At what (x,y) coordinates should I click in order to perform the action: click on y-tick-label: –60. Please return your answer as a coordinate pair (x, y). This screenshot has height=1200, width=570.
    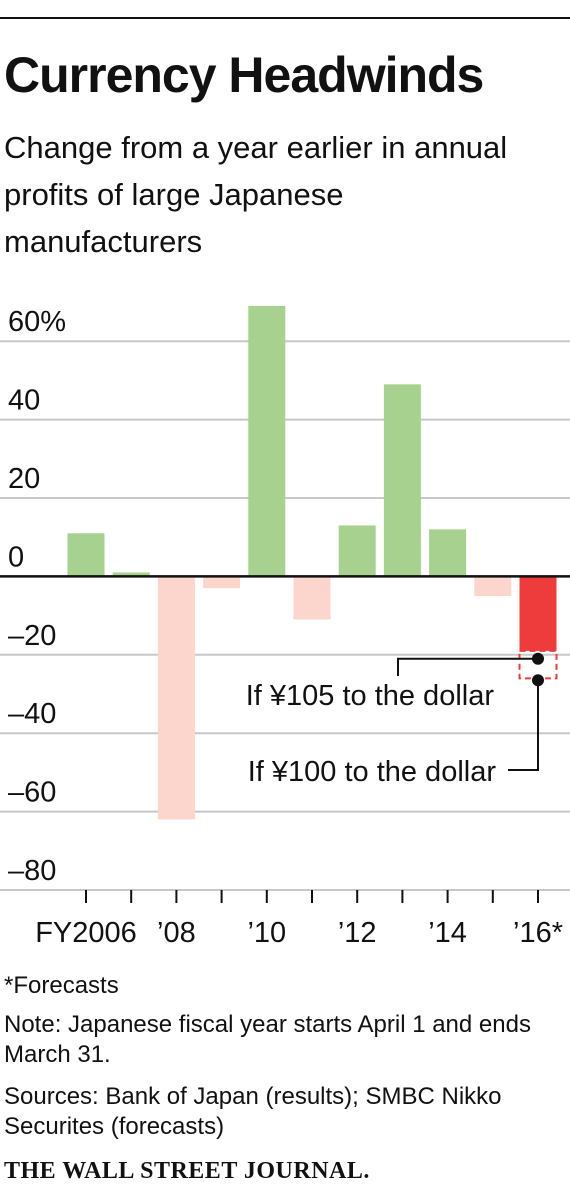
    Looking at the image, I should click on (32, 793).